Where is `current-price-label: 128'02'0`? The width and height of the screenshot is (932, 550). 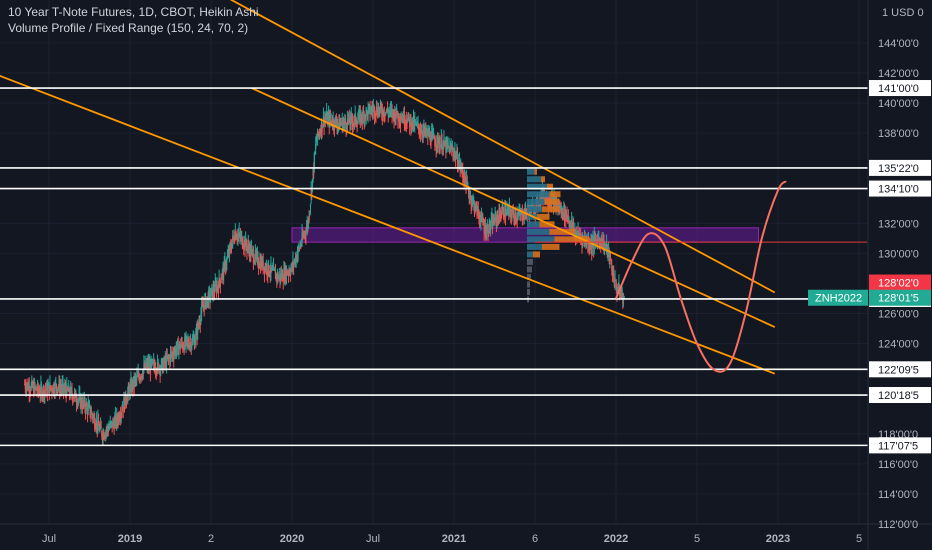 current-price-label: 128'02'0 is located at coordinates (898, 284).